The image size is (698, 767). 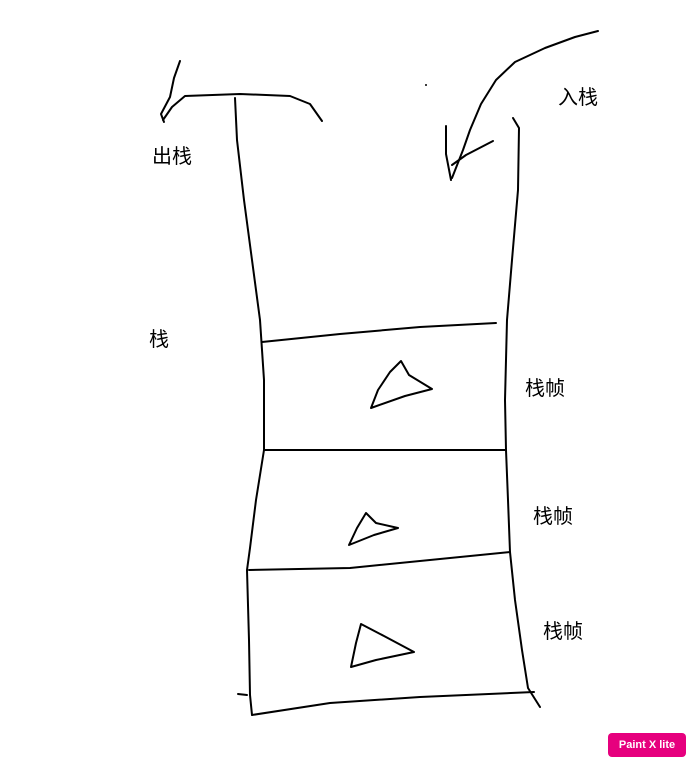 I want to click on stack-bottom, so click(x=393, y=703).